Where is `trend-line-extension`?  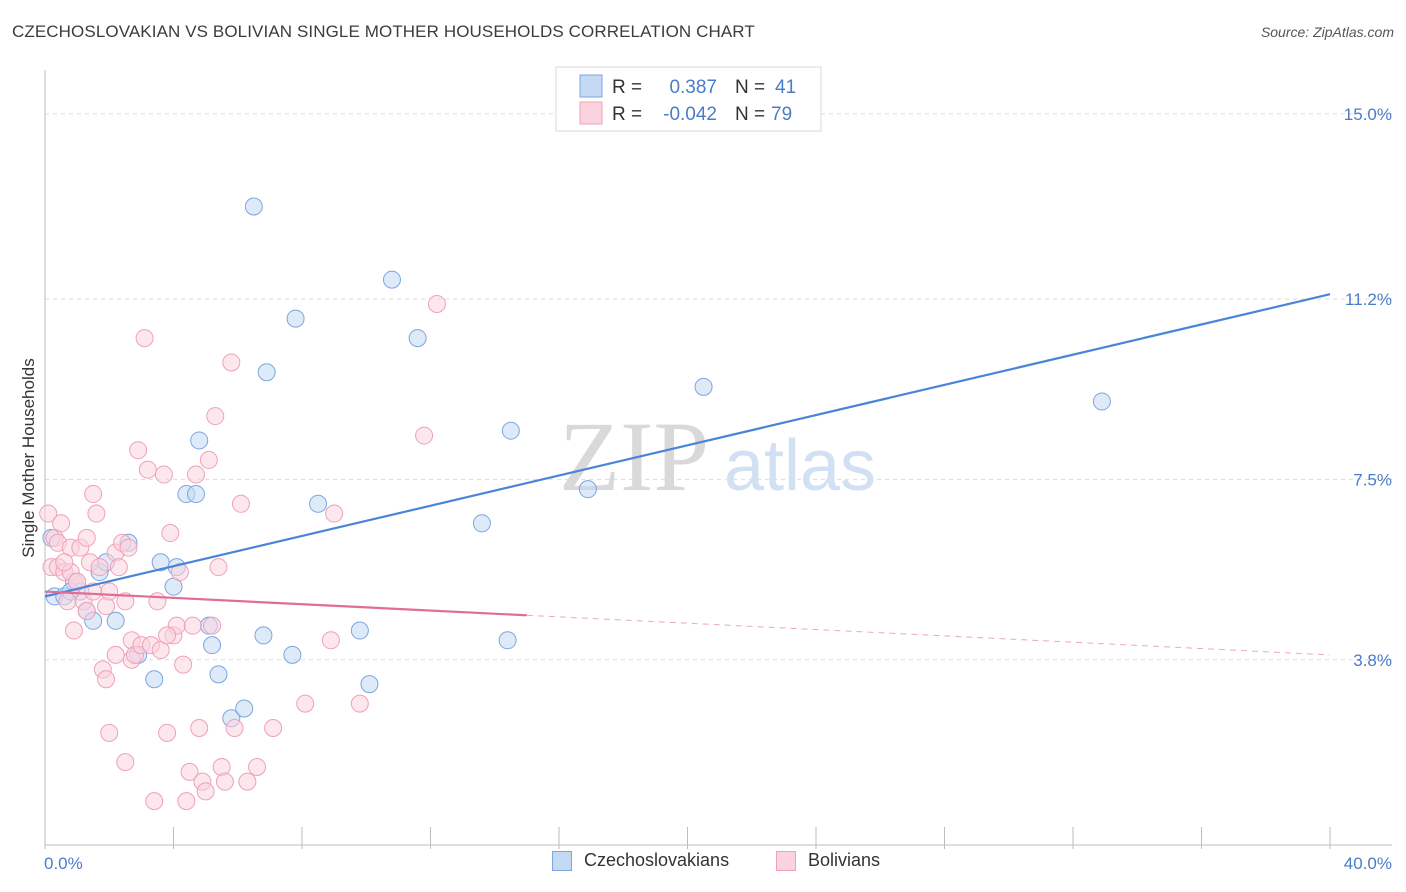 trend-line-extension is located at coordinates (928, 635).